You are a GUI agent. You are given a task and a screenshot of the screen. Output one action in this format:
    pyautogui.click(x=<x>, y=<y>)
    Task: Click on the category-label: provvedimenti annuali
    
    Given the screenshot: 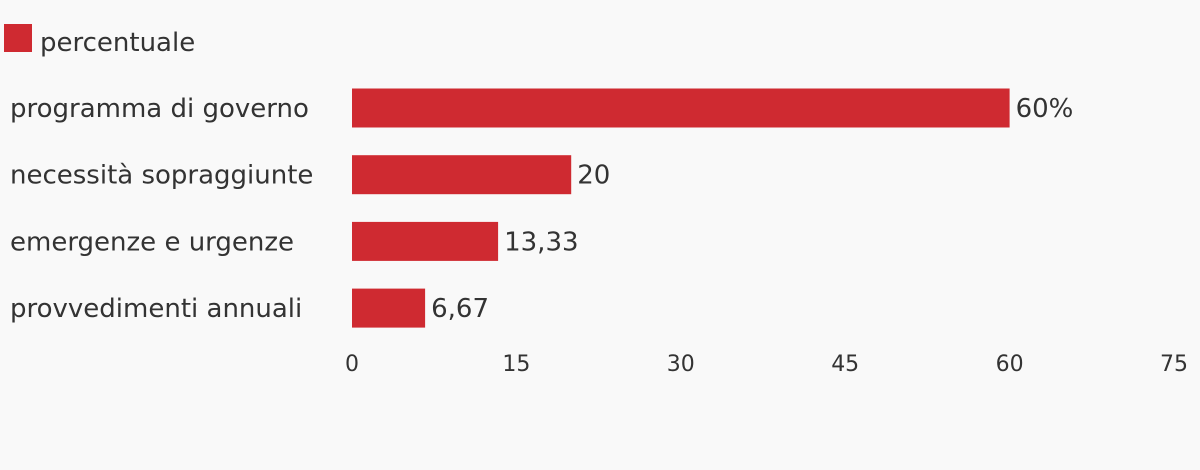 What is the action you would take?
    pyautogui.click(x=156, y=309)
    